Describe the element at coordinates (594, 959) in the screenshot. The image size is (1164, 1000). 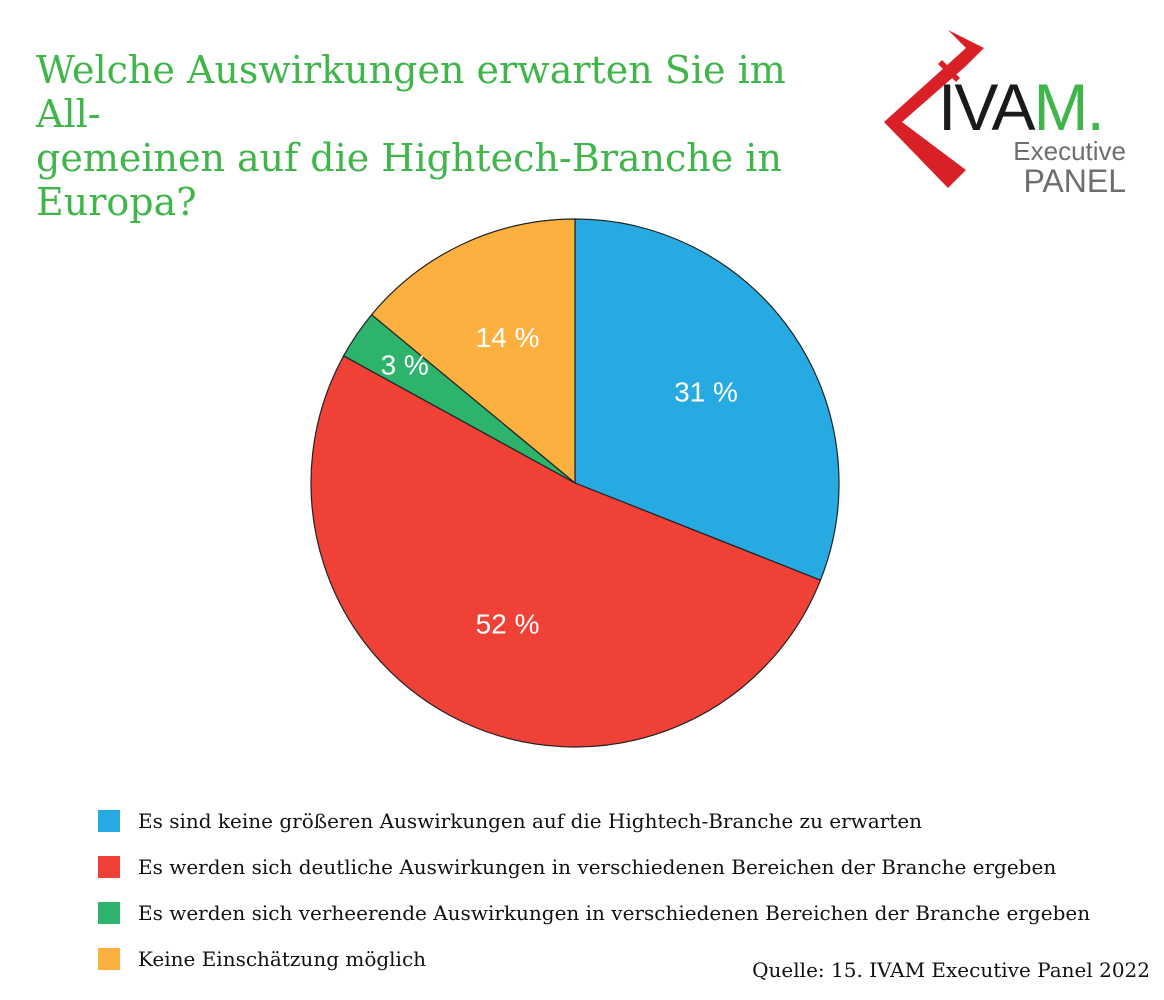
I see `legend-item-4: Keine Einschätzung möglich` at that location.